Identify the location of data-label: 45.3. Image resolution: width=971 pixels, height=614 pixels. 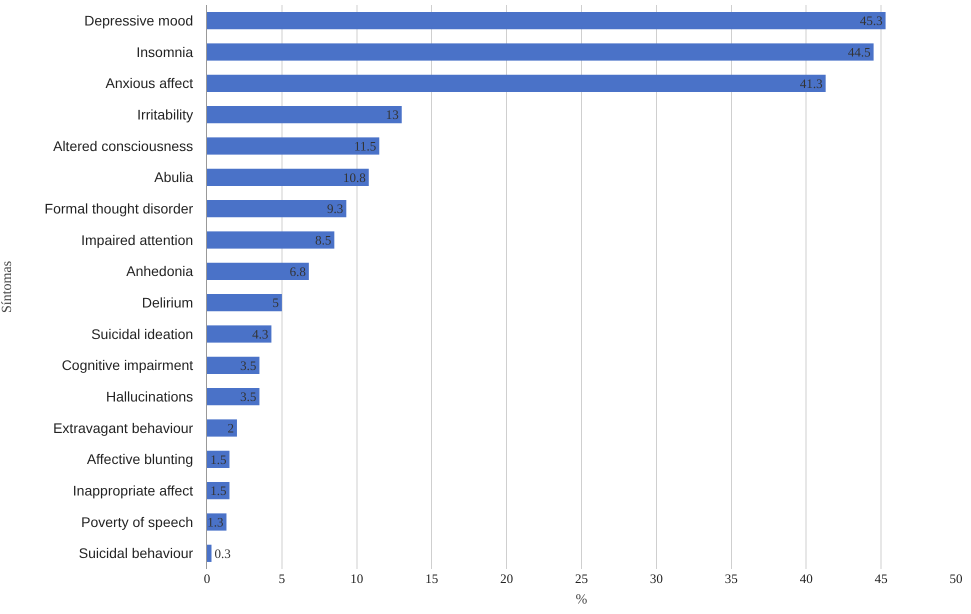
(871, 20).